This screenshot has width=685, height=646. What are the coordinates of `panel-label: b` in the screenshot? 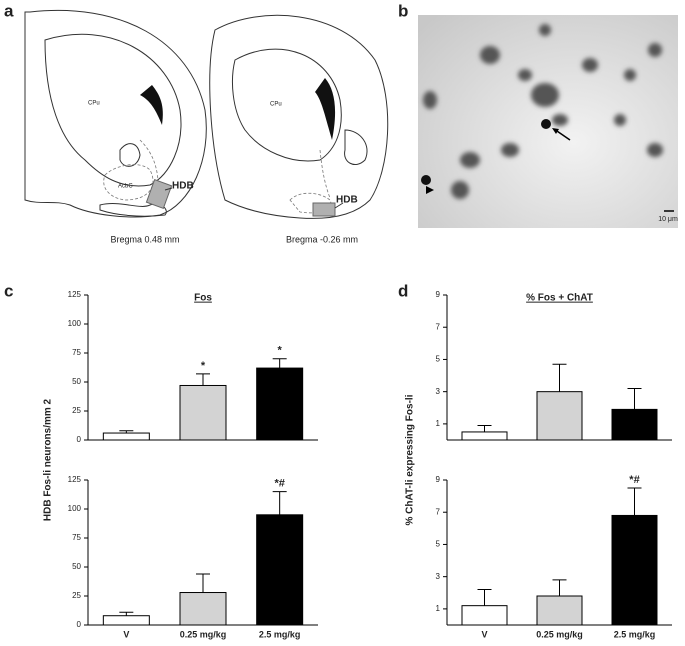 It's located at (403, 10).